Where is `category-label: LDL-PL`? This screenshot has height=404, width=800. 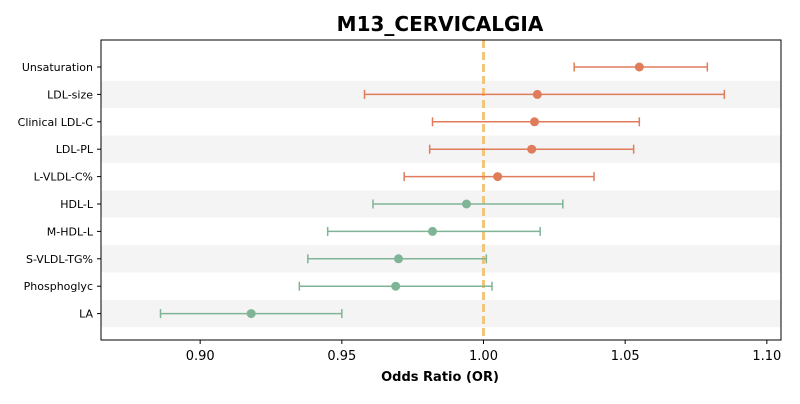 category-label: LDL-PL is located at coordinates (75, 149).